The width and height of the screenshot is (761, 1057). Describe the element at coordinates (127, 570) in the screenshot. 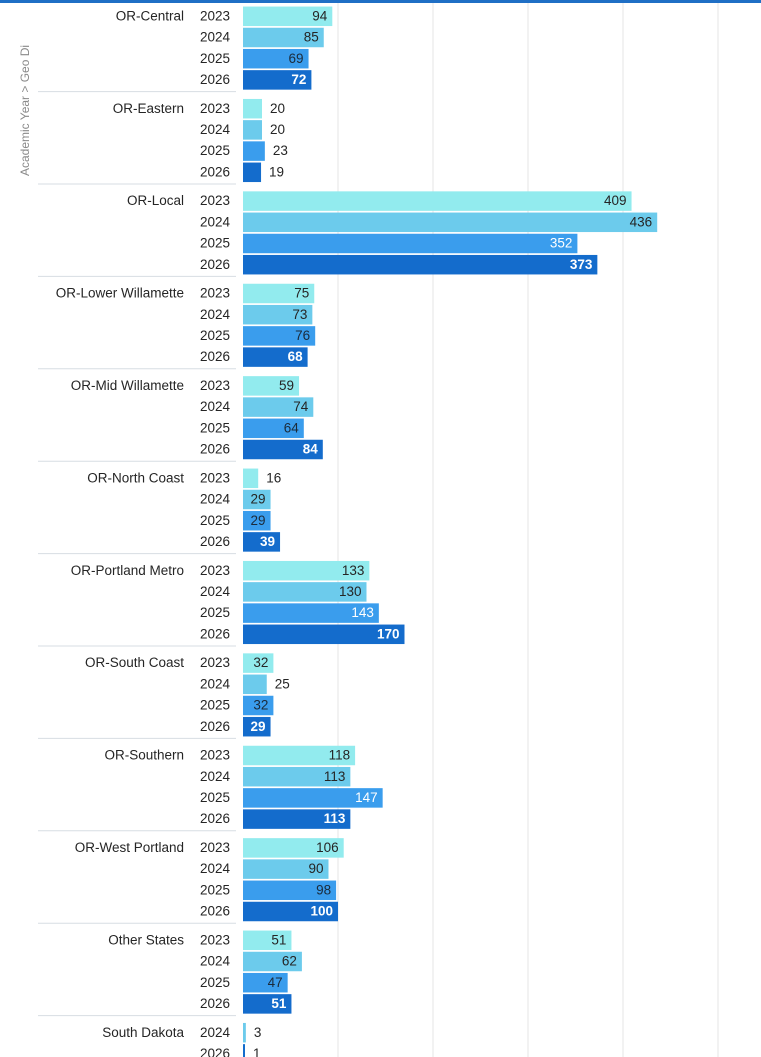

I see `region-label: OR-Portland Metro` at that location.